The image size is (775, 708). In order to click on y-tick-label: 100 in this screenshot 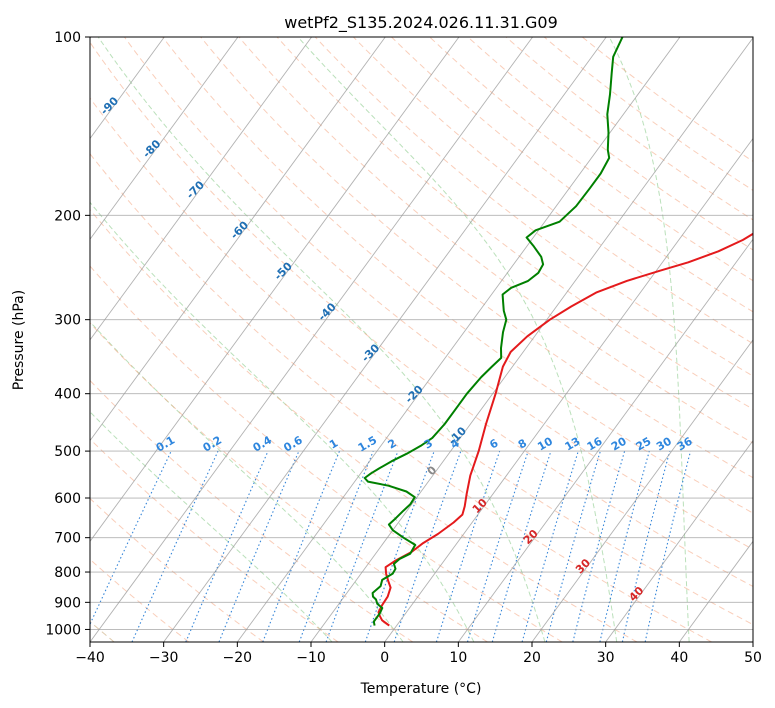, I will do `click(67, 38)`.